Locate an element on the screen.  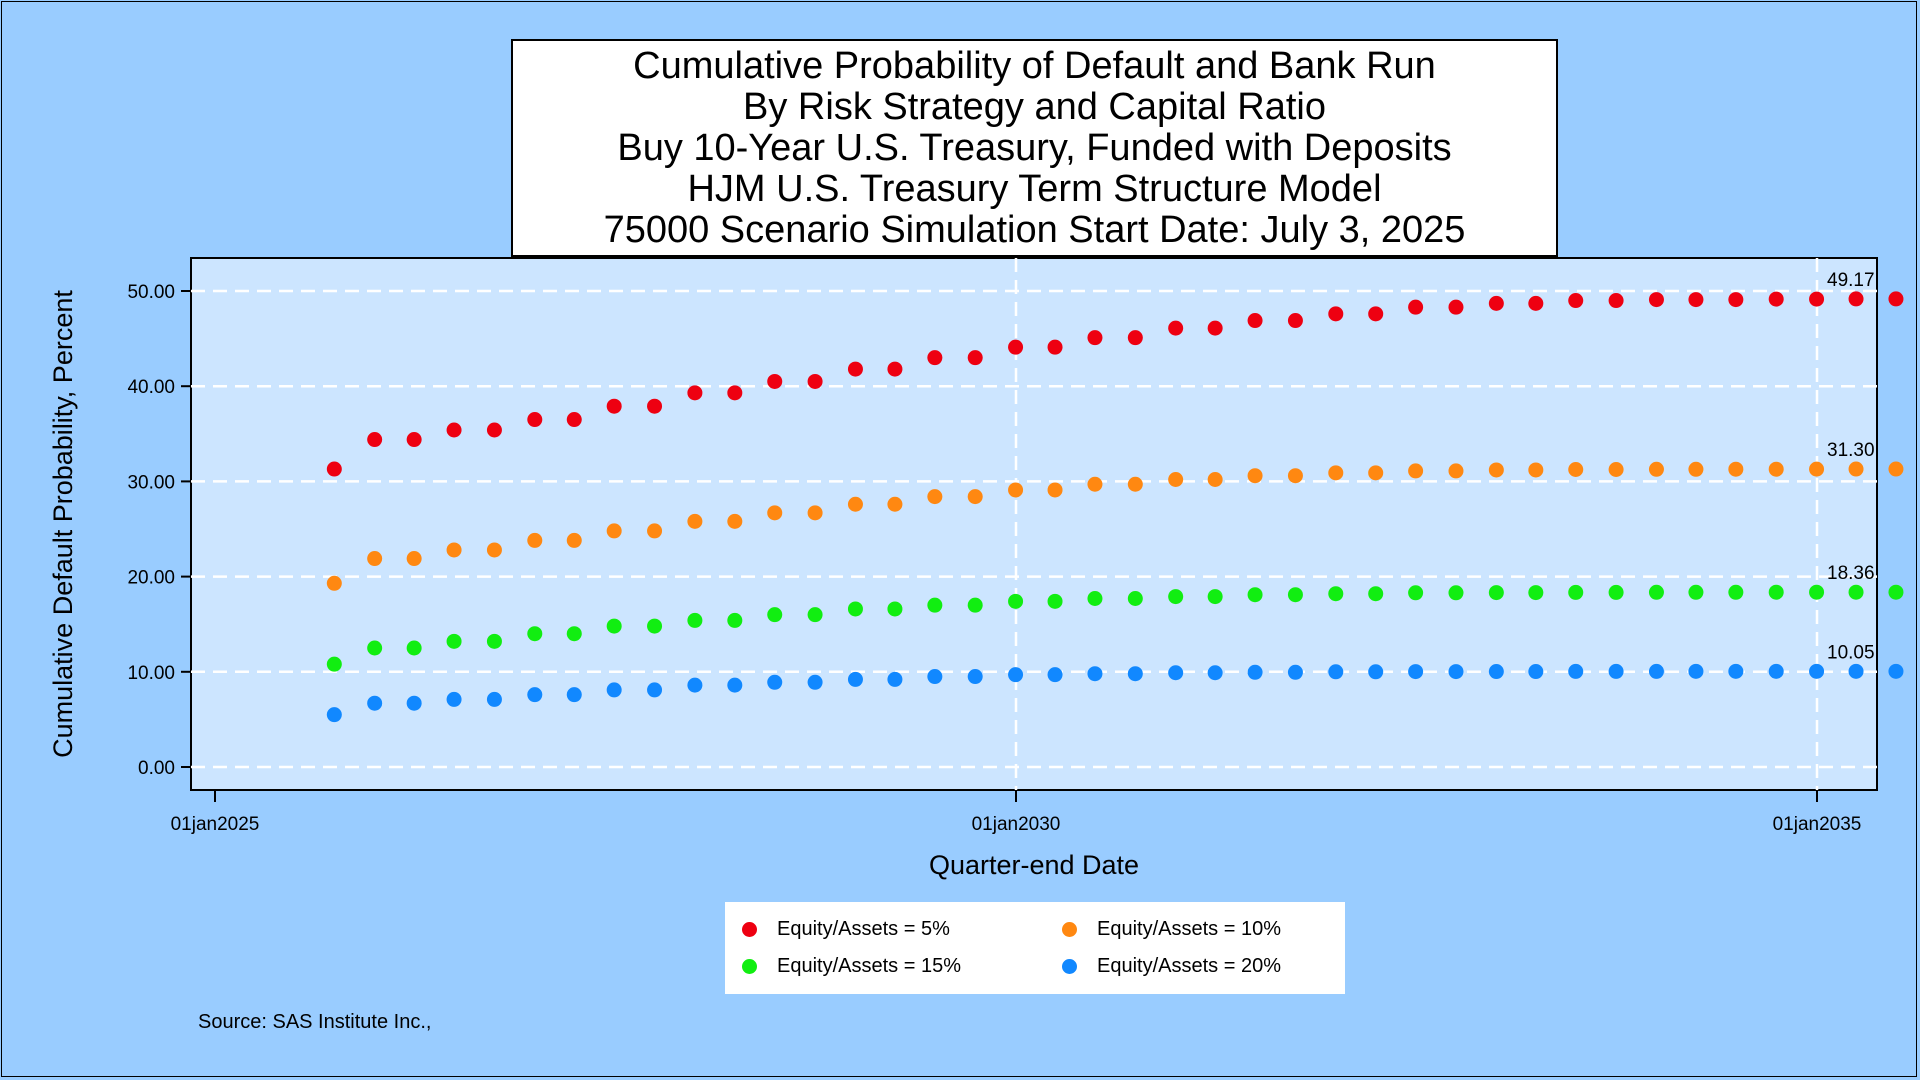
legend-item-20pct: Equity/Assets = 20% is located at coordinates (1171, 966).